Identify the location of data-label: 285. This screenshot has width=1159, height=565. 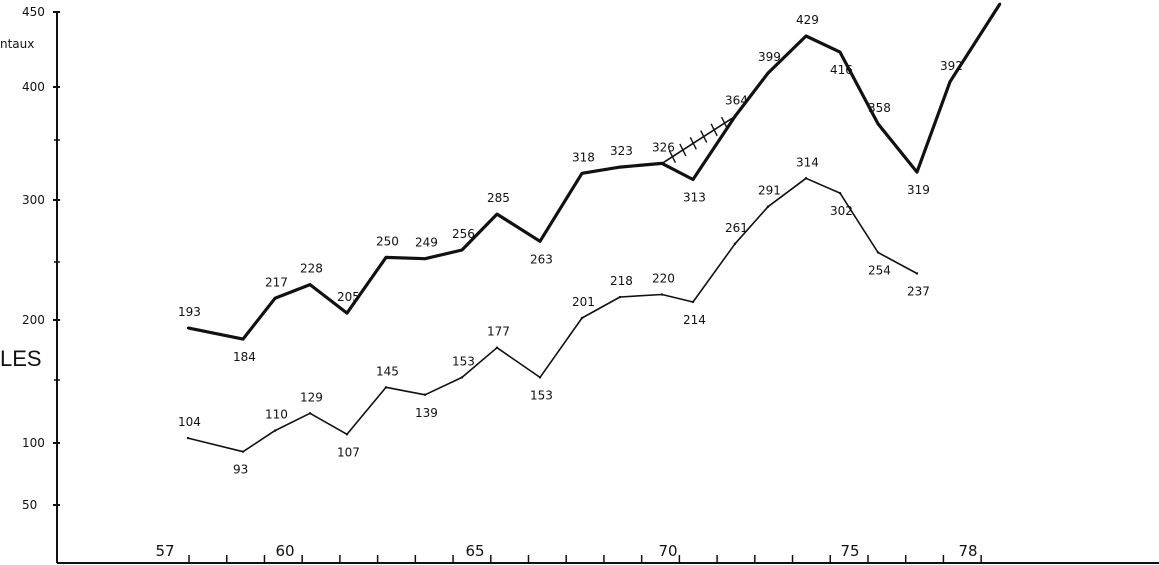
(498, 198).